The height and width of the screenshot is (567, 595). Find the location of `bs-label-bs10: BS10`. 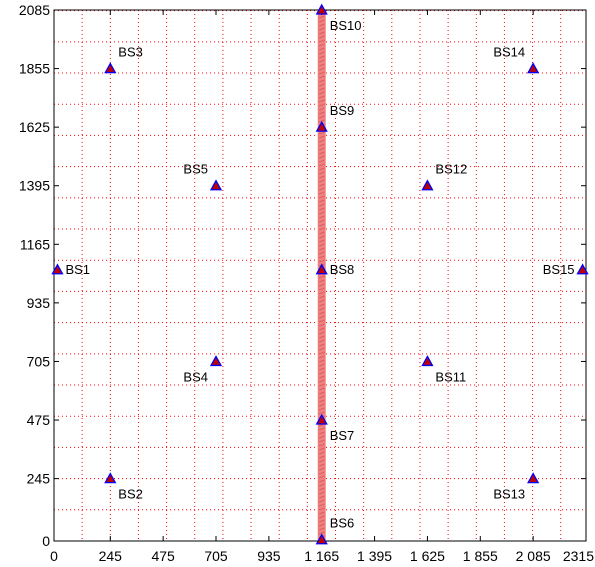

bs-label-bs10: BS10 is located at coordinates (346, 25).